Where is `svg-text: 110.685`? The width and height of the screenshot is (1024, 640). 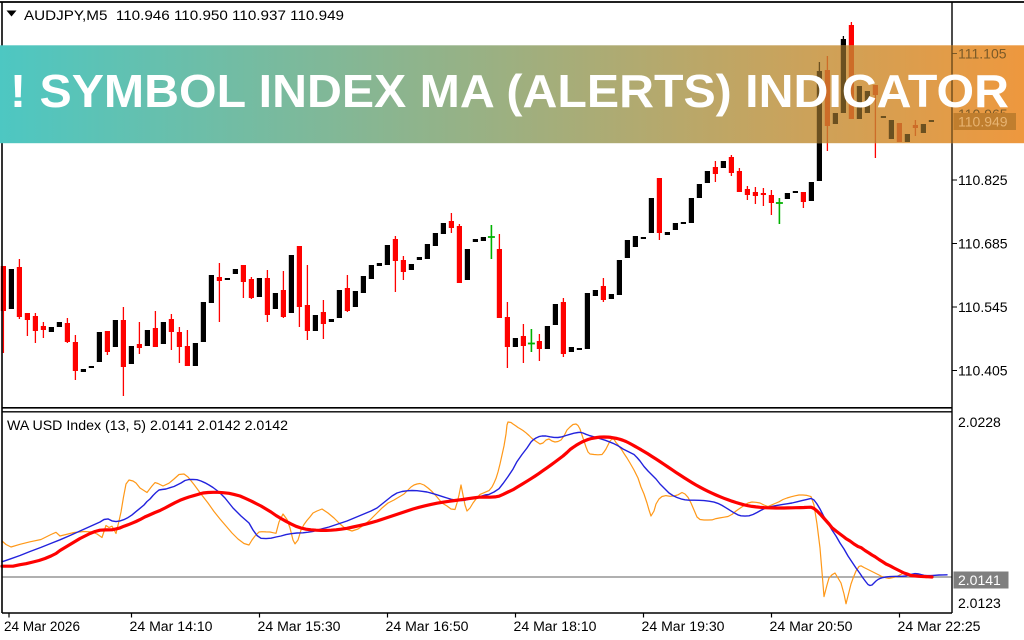 svg-text: 110.685 is located at coordinates (983, 244).